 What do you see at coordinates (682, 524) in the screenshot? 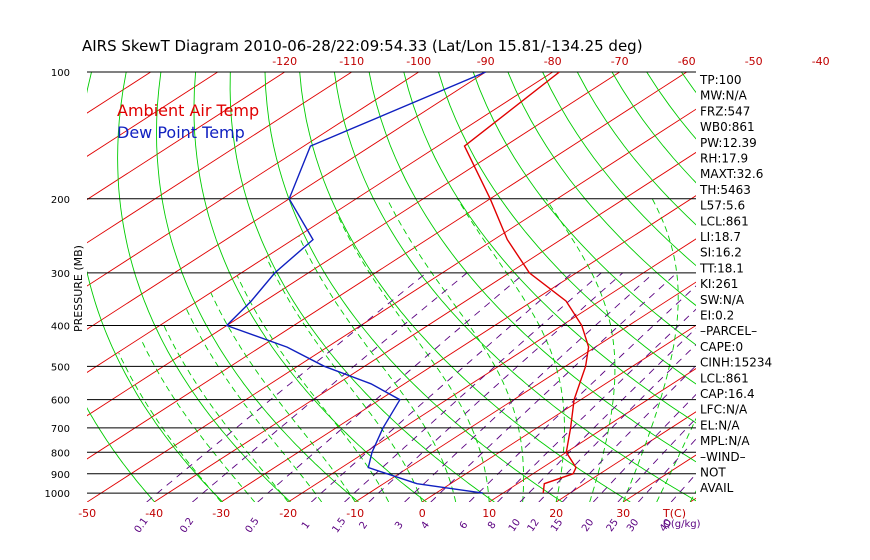
I see `mixing-ratio-unit-label: Q(g/kg)` at bounding box center [682, 524].